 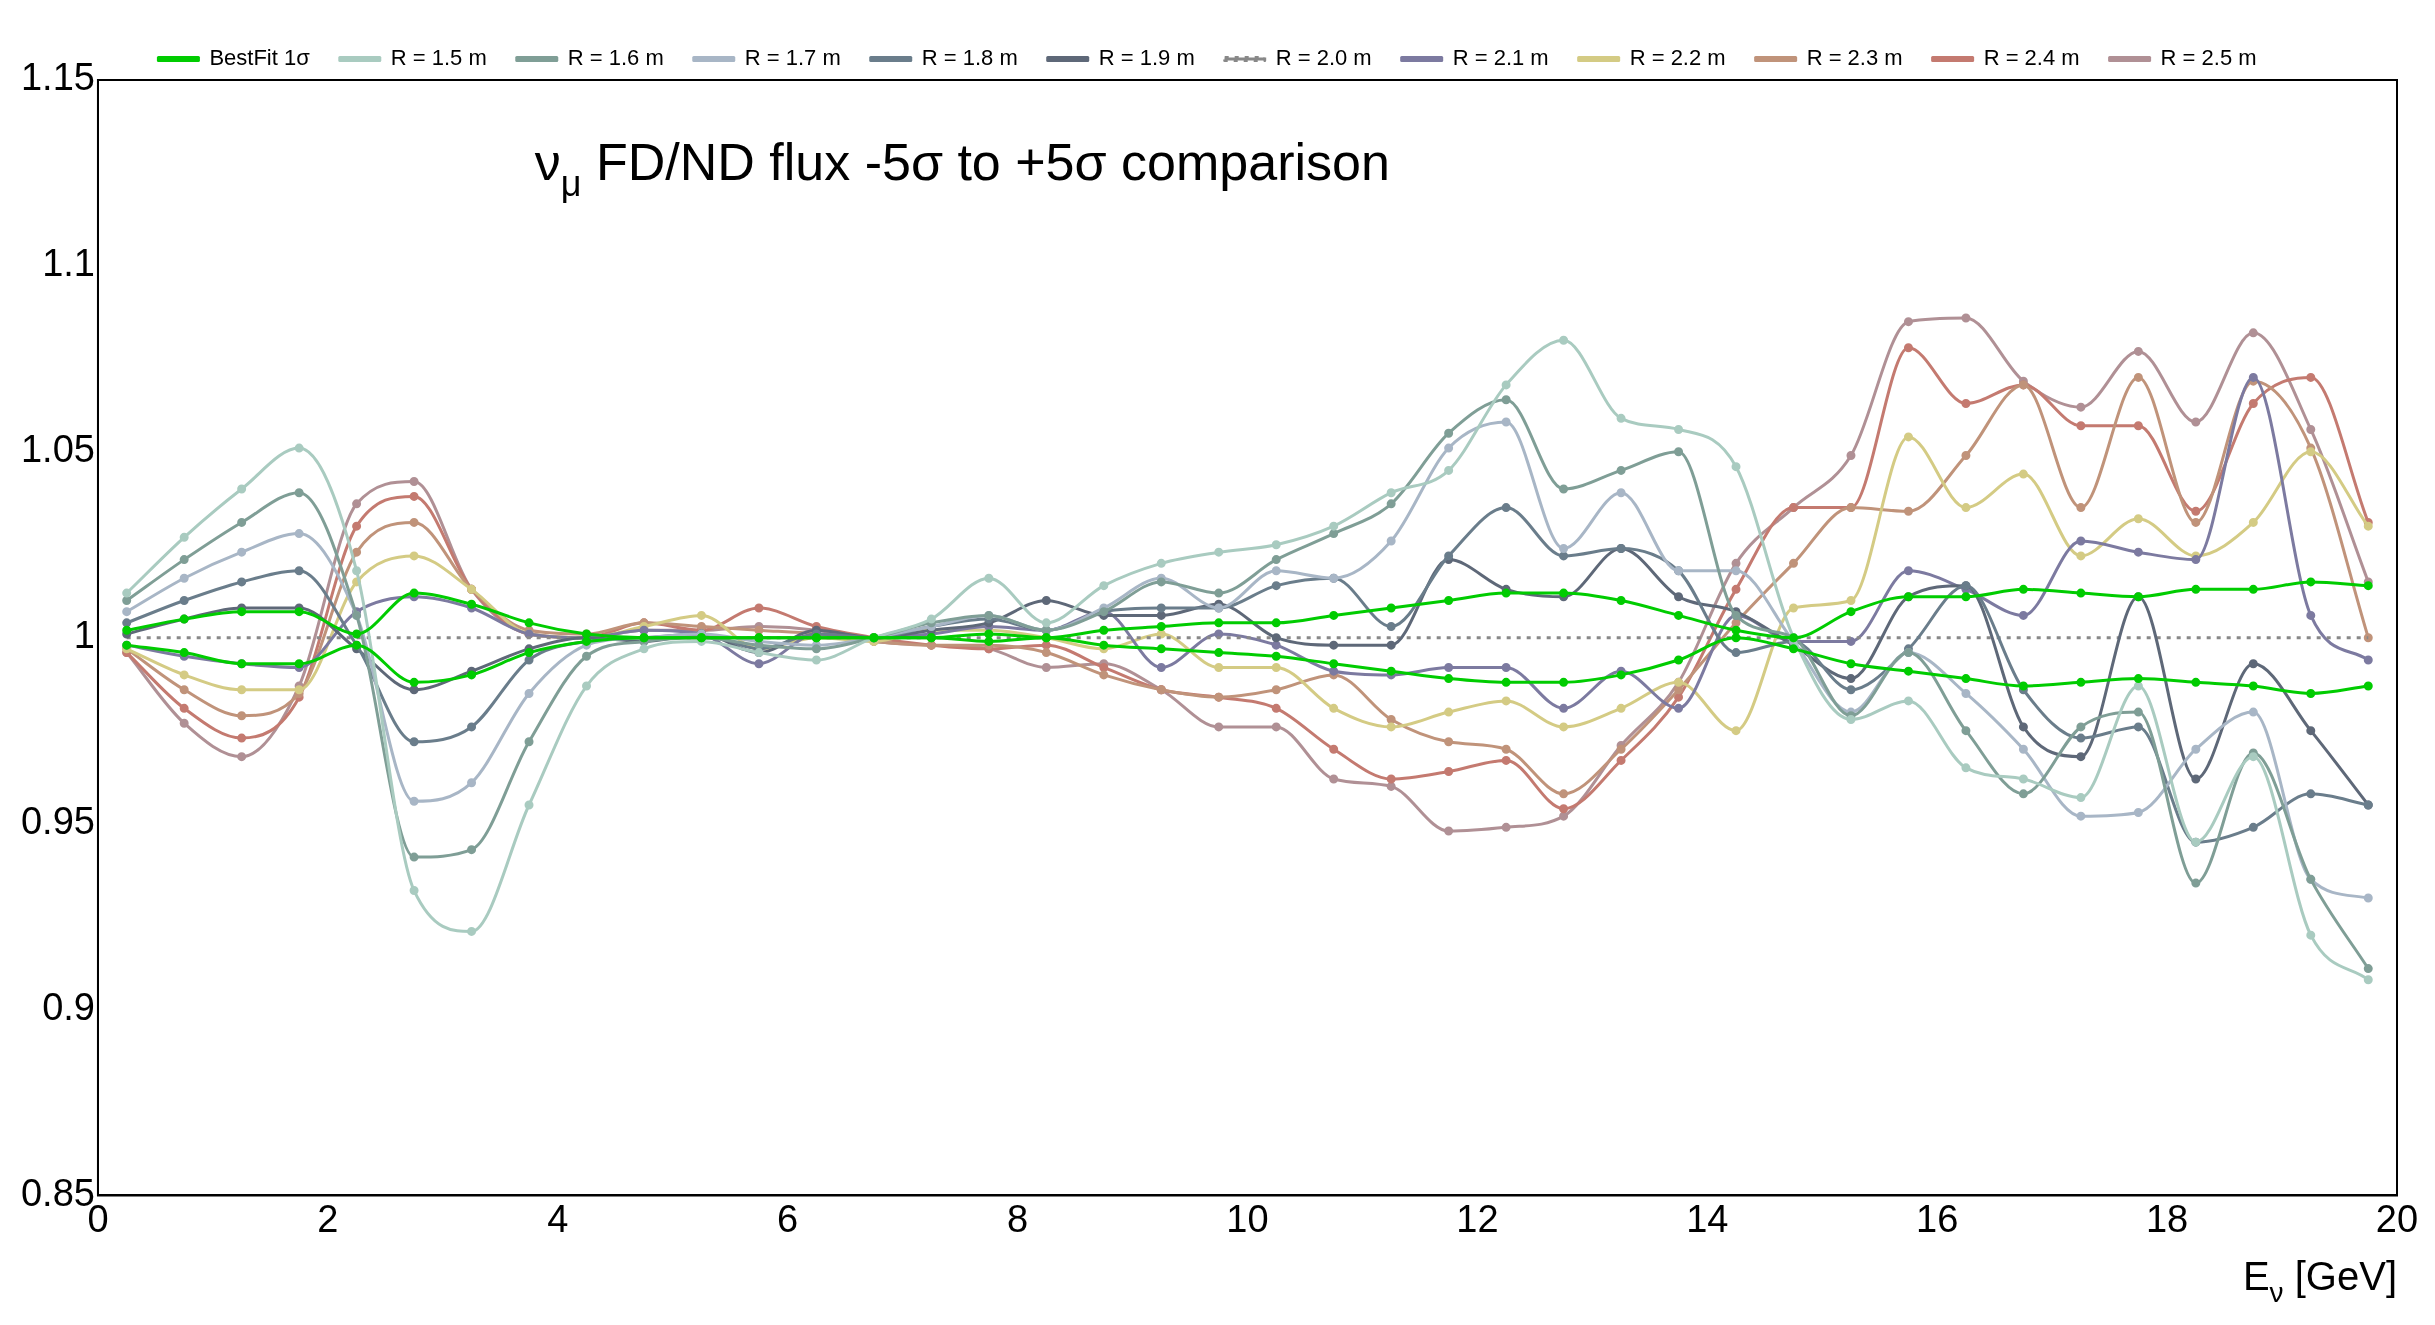 What do you see at coordinates (558, 1218) in the screenshot?
I see `x-tick-label: 4` at bounding box center [558, 1218].